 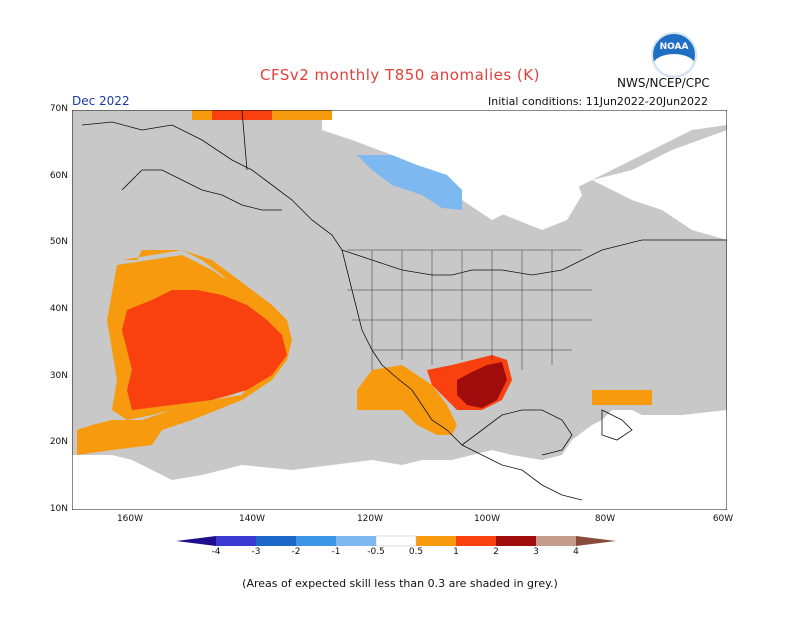 I want to click on texas-darkred-region, so click(x=482, y=385).